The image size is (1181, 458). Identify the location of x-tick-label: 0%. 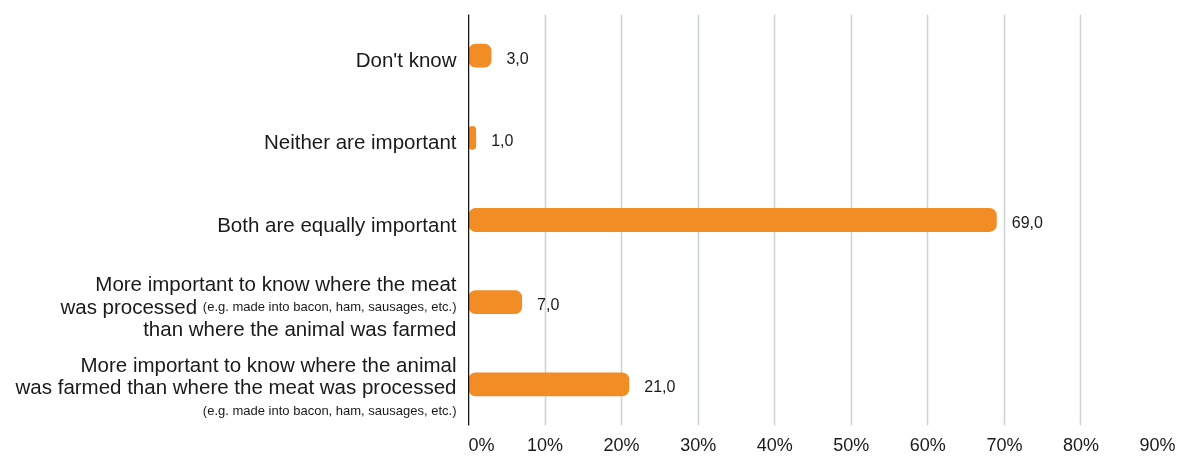
(481, 444).